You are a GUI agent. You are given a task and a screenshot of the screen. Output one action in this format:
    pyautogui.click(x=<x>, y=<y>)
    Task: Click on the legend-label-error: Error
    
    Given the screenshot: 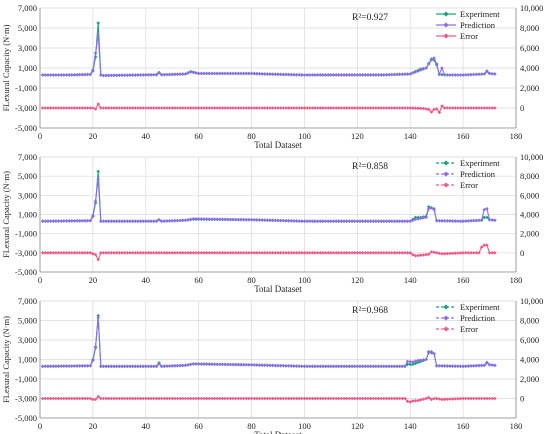 What is the action you would take?
    pyautogui.click(x=469, y=185)
    